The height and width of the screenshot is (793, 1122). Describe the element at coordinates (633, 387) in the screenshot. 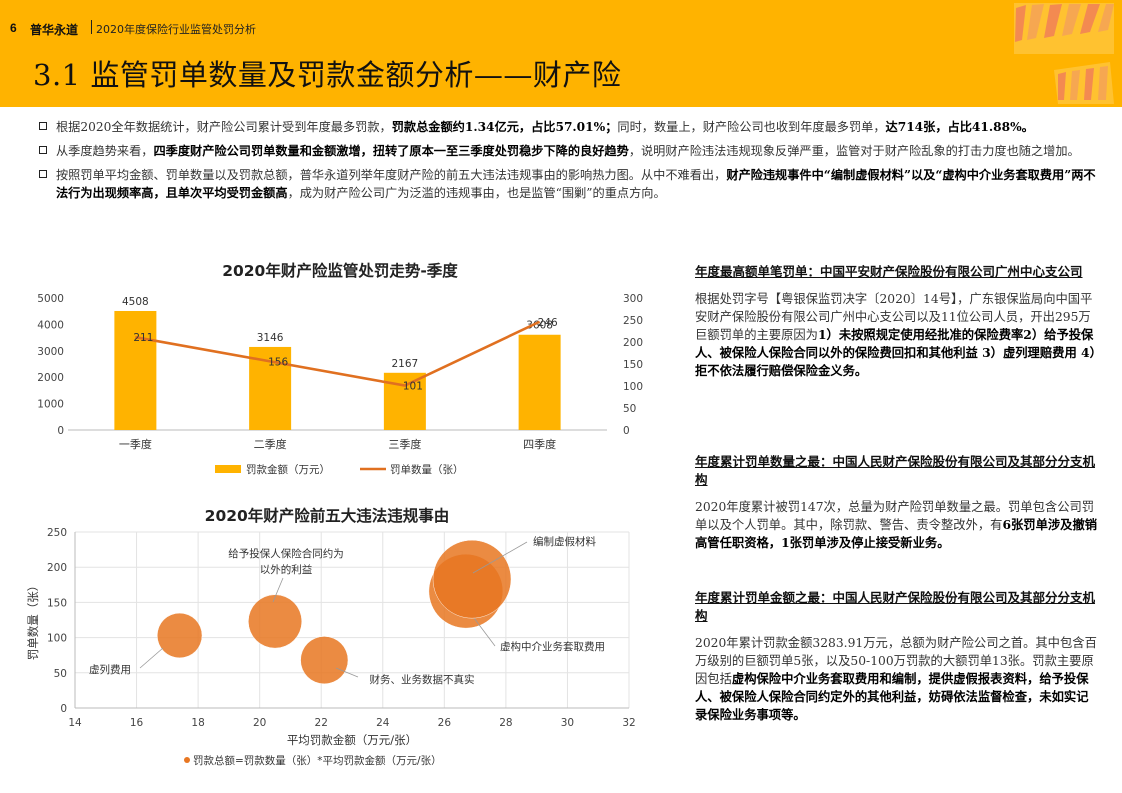

I see `y-right-tick-label: 100` at that location.